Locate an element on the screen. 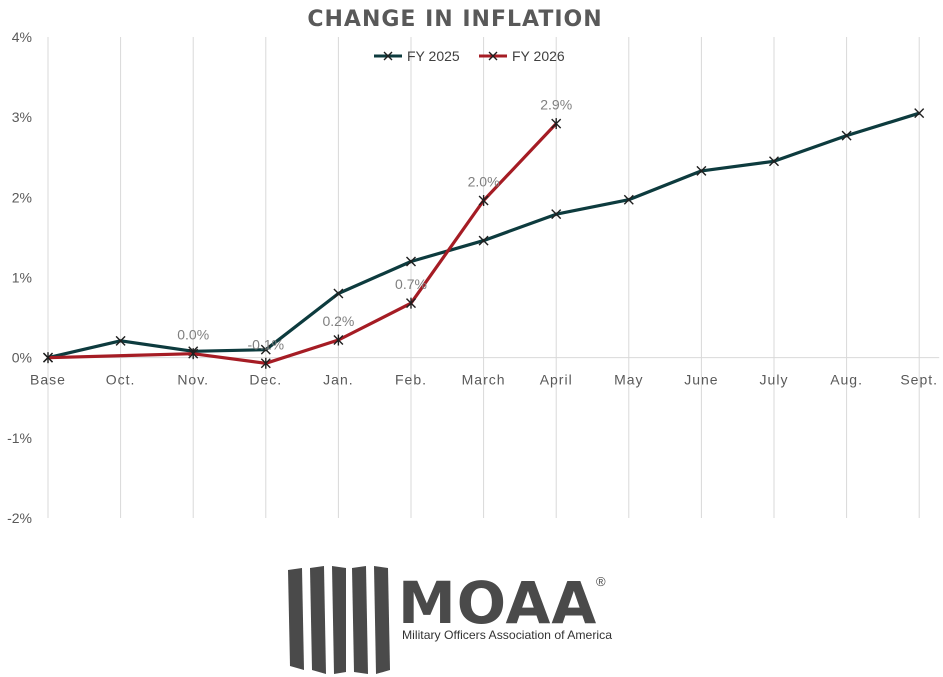 The height and width of the screenshot is (677, 943). x-tick-label: Sept. is located at coordinates (919, 380).